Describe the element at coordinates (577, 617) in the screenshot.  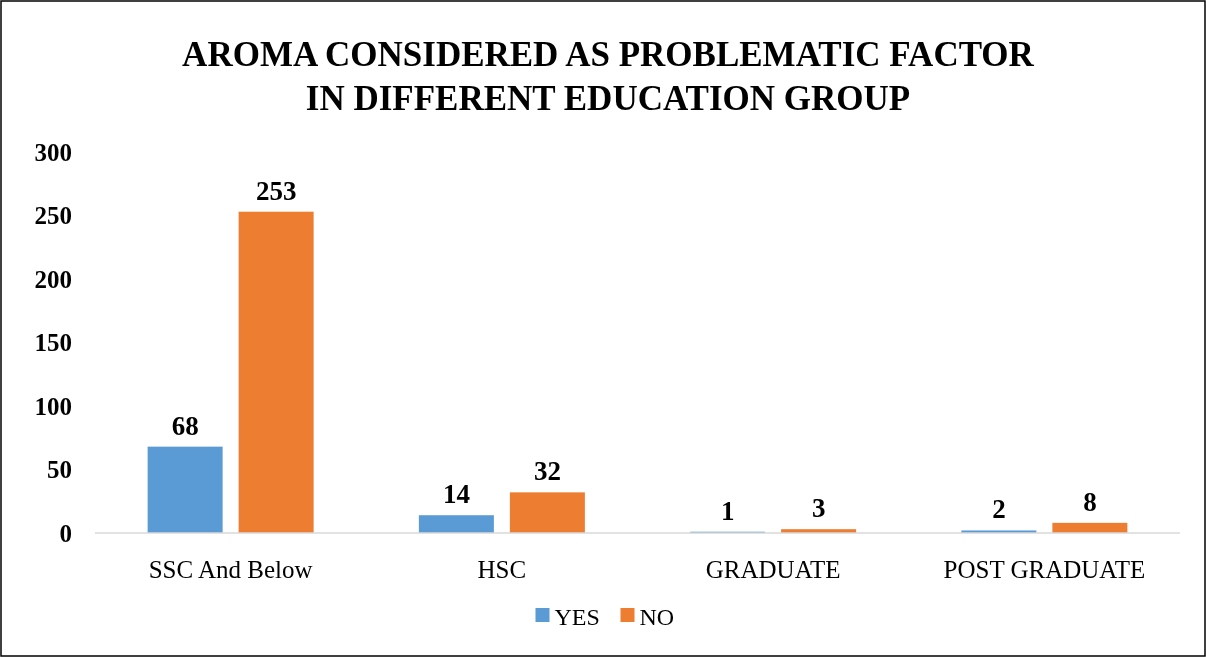
I see `legend-label: YES` at that location.